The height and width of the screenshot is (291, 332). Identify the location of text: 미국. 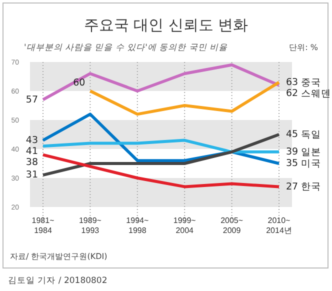
(311, 164).